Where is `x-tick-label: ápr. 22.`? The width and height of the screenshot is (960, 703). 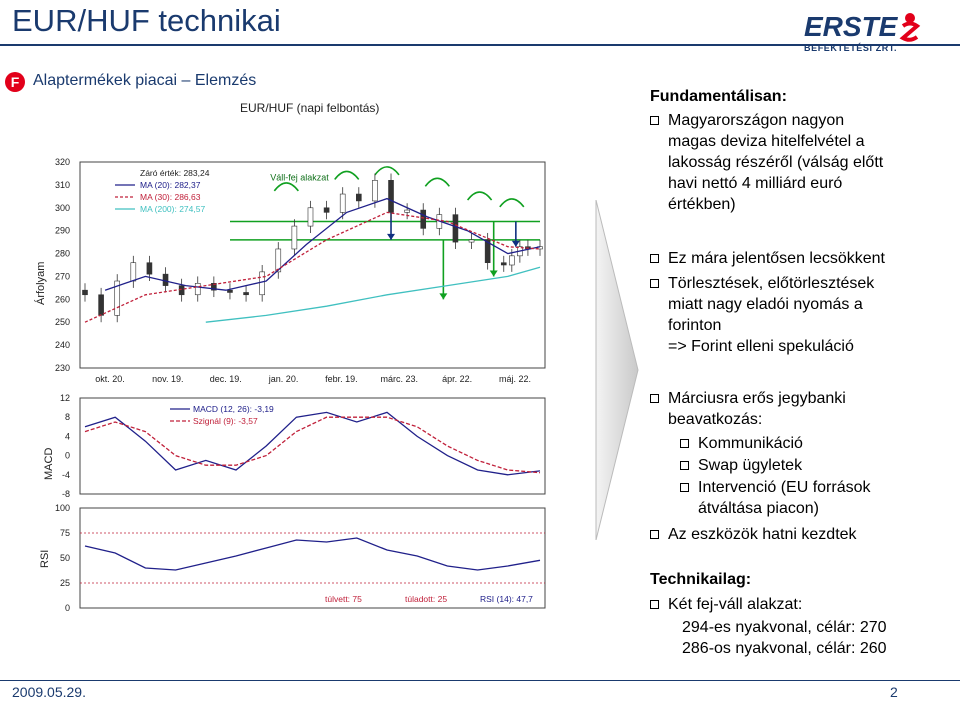
x-tick-label: ápr. 22. is located at coordinates (457, 379).